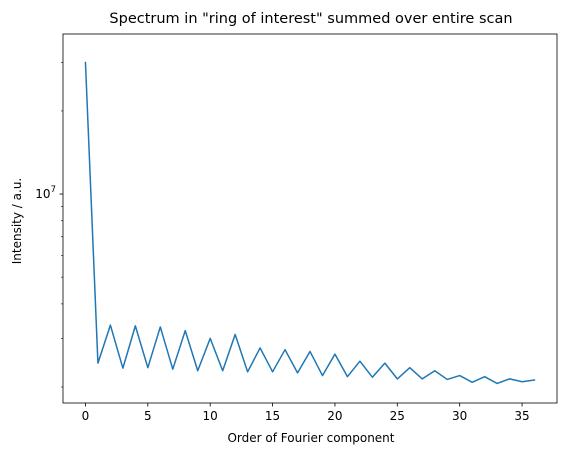 This screenshot has width=570, height=455. Describe the element at coordinates (148, 416) in the screenshot. I see `x-tick-label: 5` at that location.